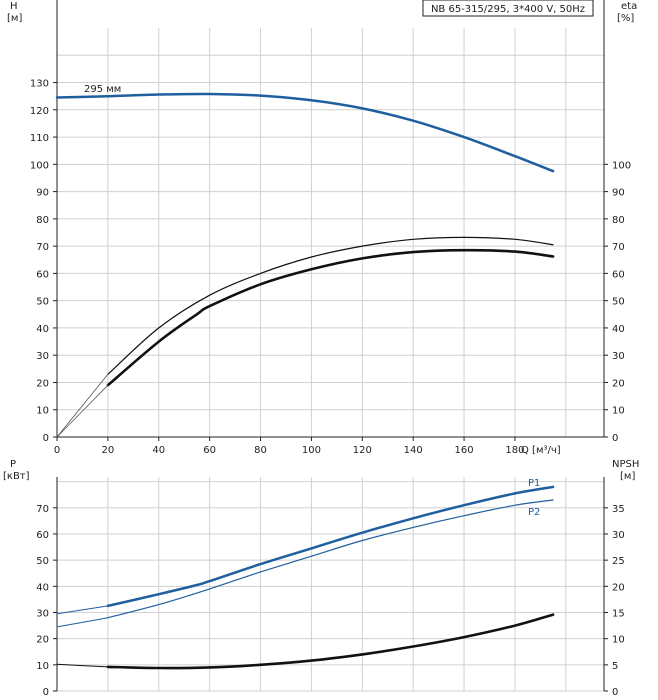 The height and width of the screenshot is (700, 658). I want to click on y-axis-label-eta: eta, so click(629, 6).